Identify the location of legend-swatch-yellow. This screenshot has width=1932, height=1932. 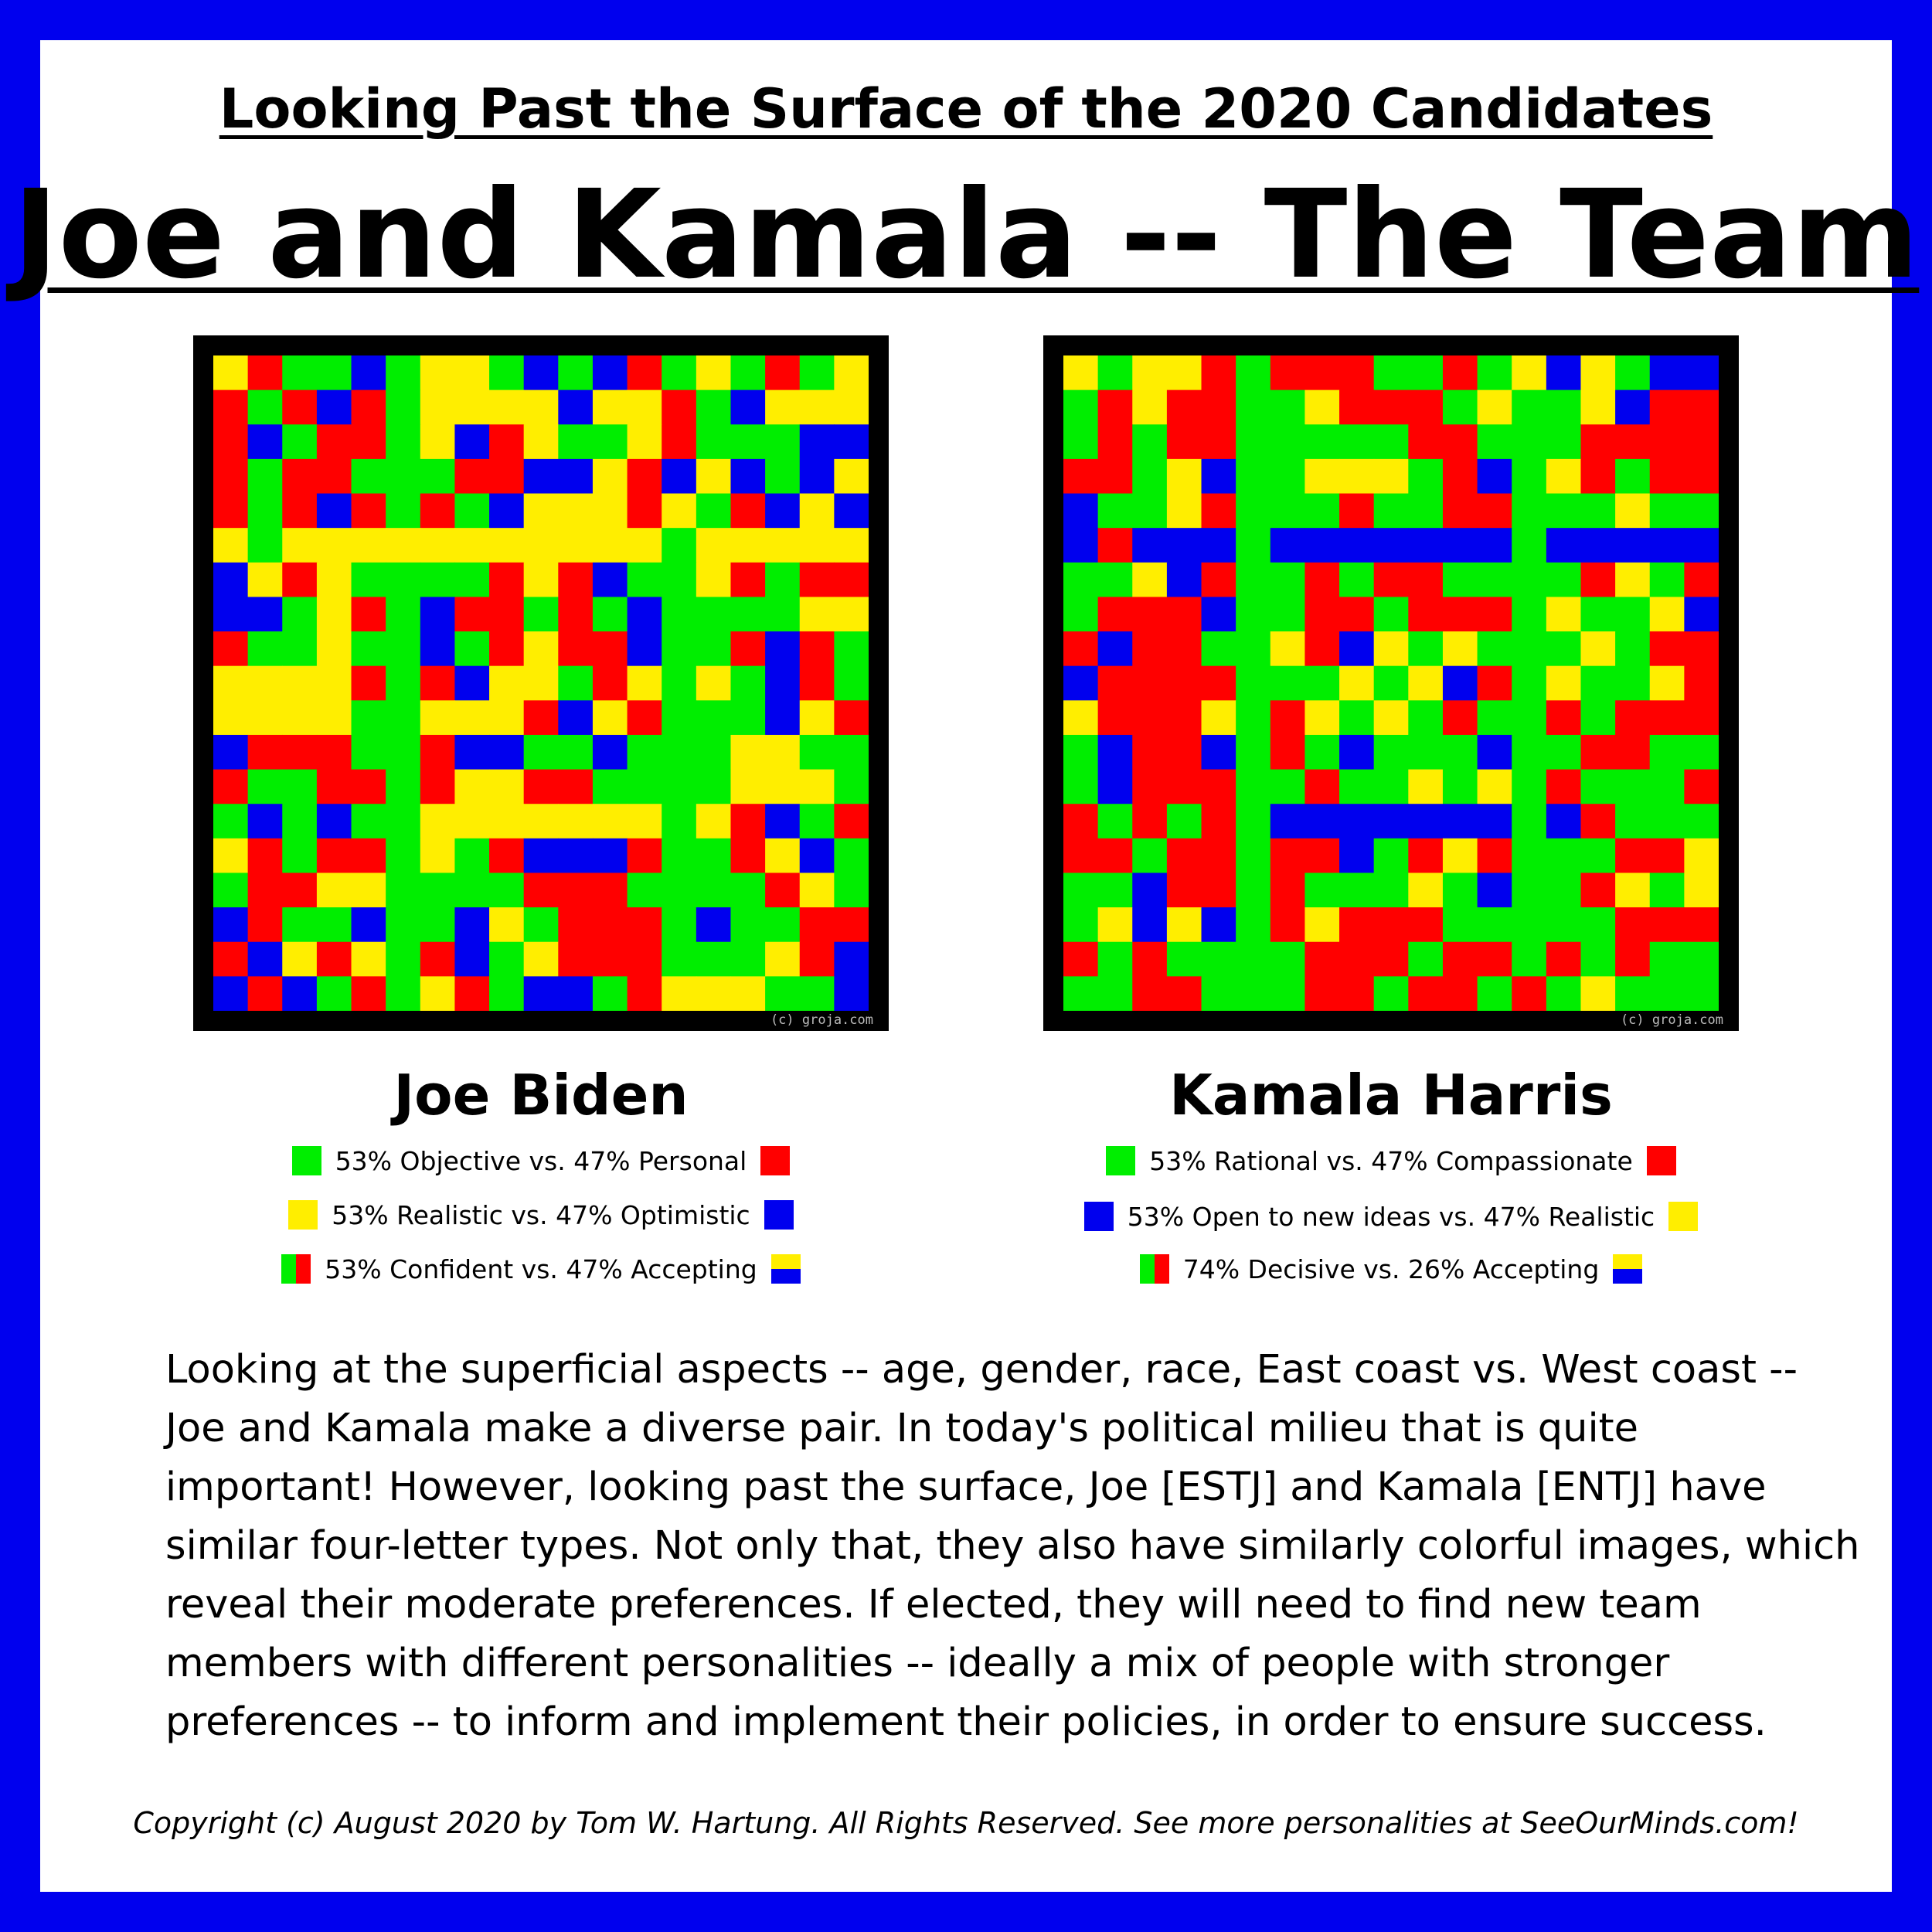
(1684, 1217).